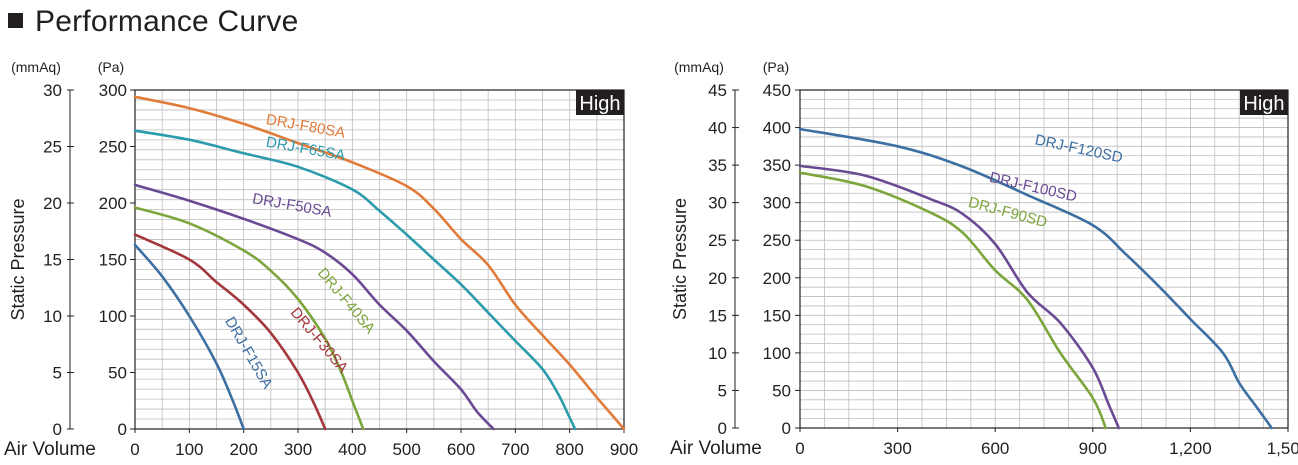  I want to click on x-tick-label: 400, so click(352, 449).